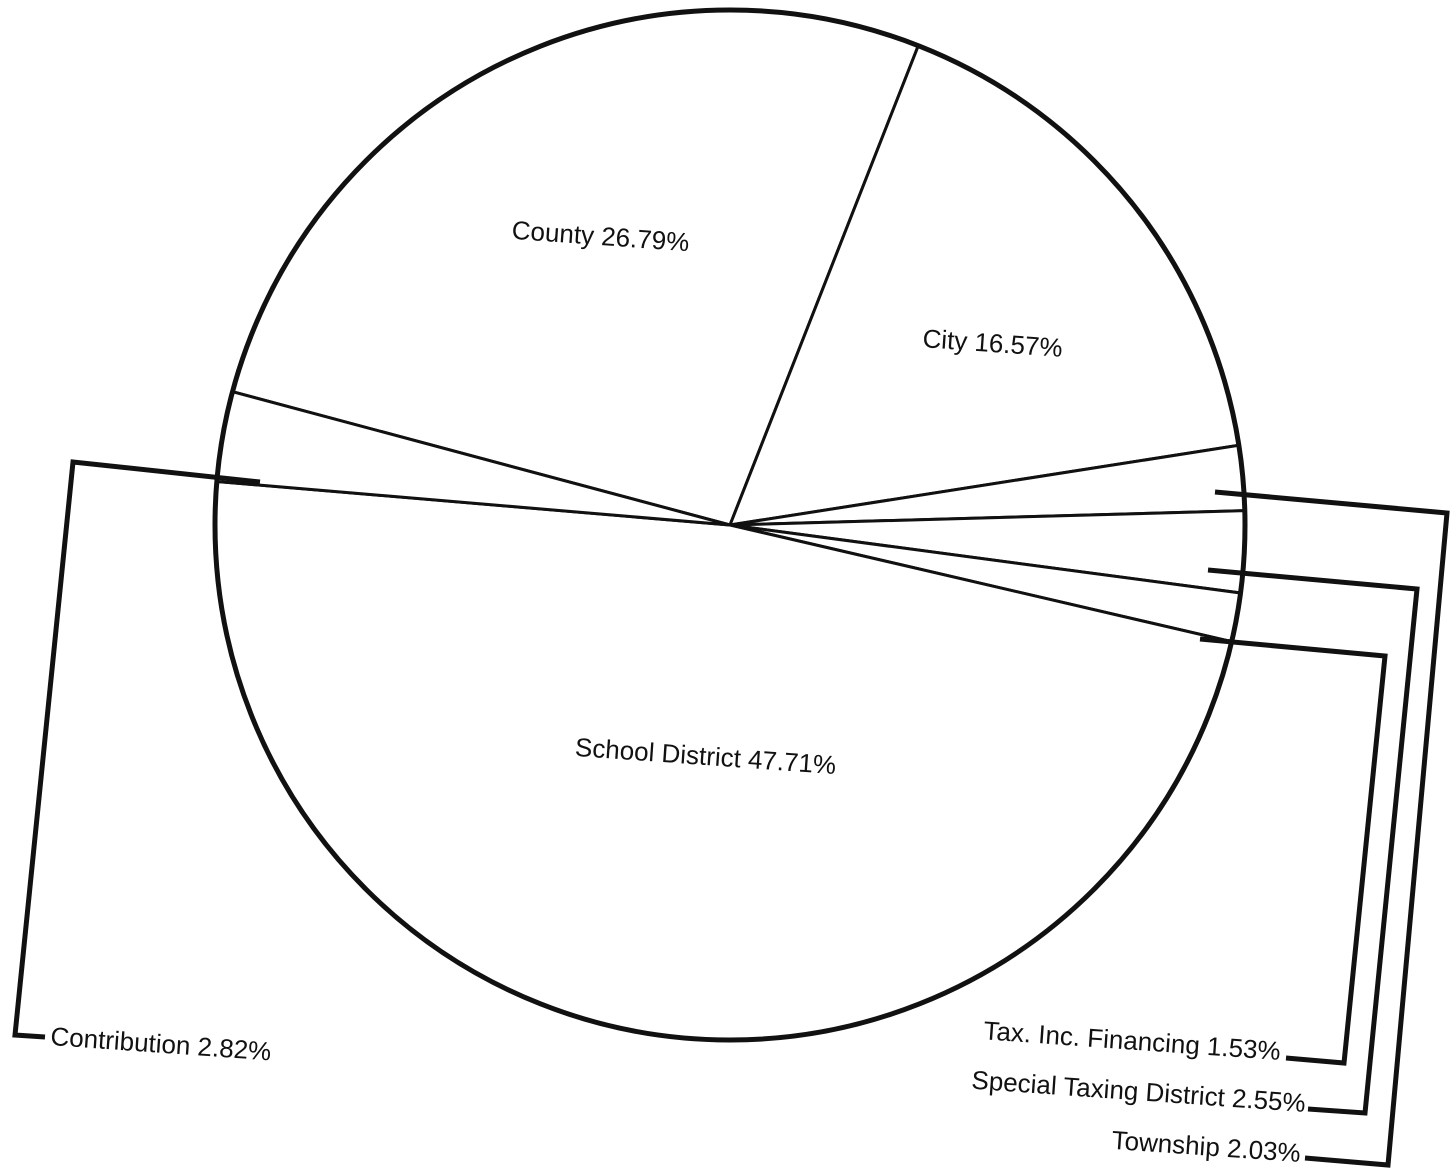 This screenshot has width=1455, height=1171. I want to click on leader-line-contribution, so click(136, 749).